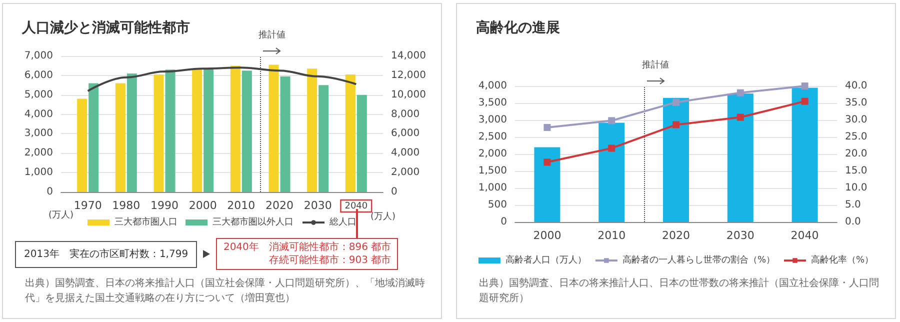 This screenshot has height=322, width=900. Describe the element at coordinates (222, 79) in the screenshot. I see `line-series` at that location.